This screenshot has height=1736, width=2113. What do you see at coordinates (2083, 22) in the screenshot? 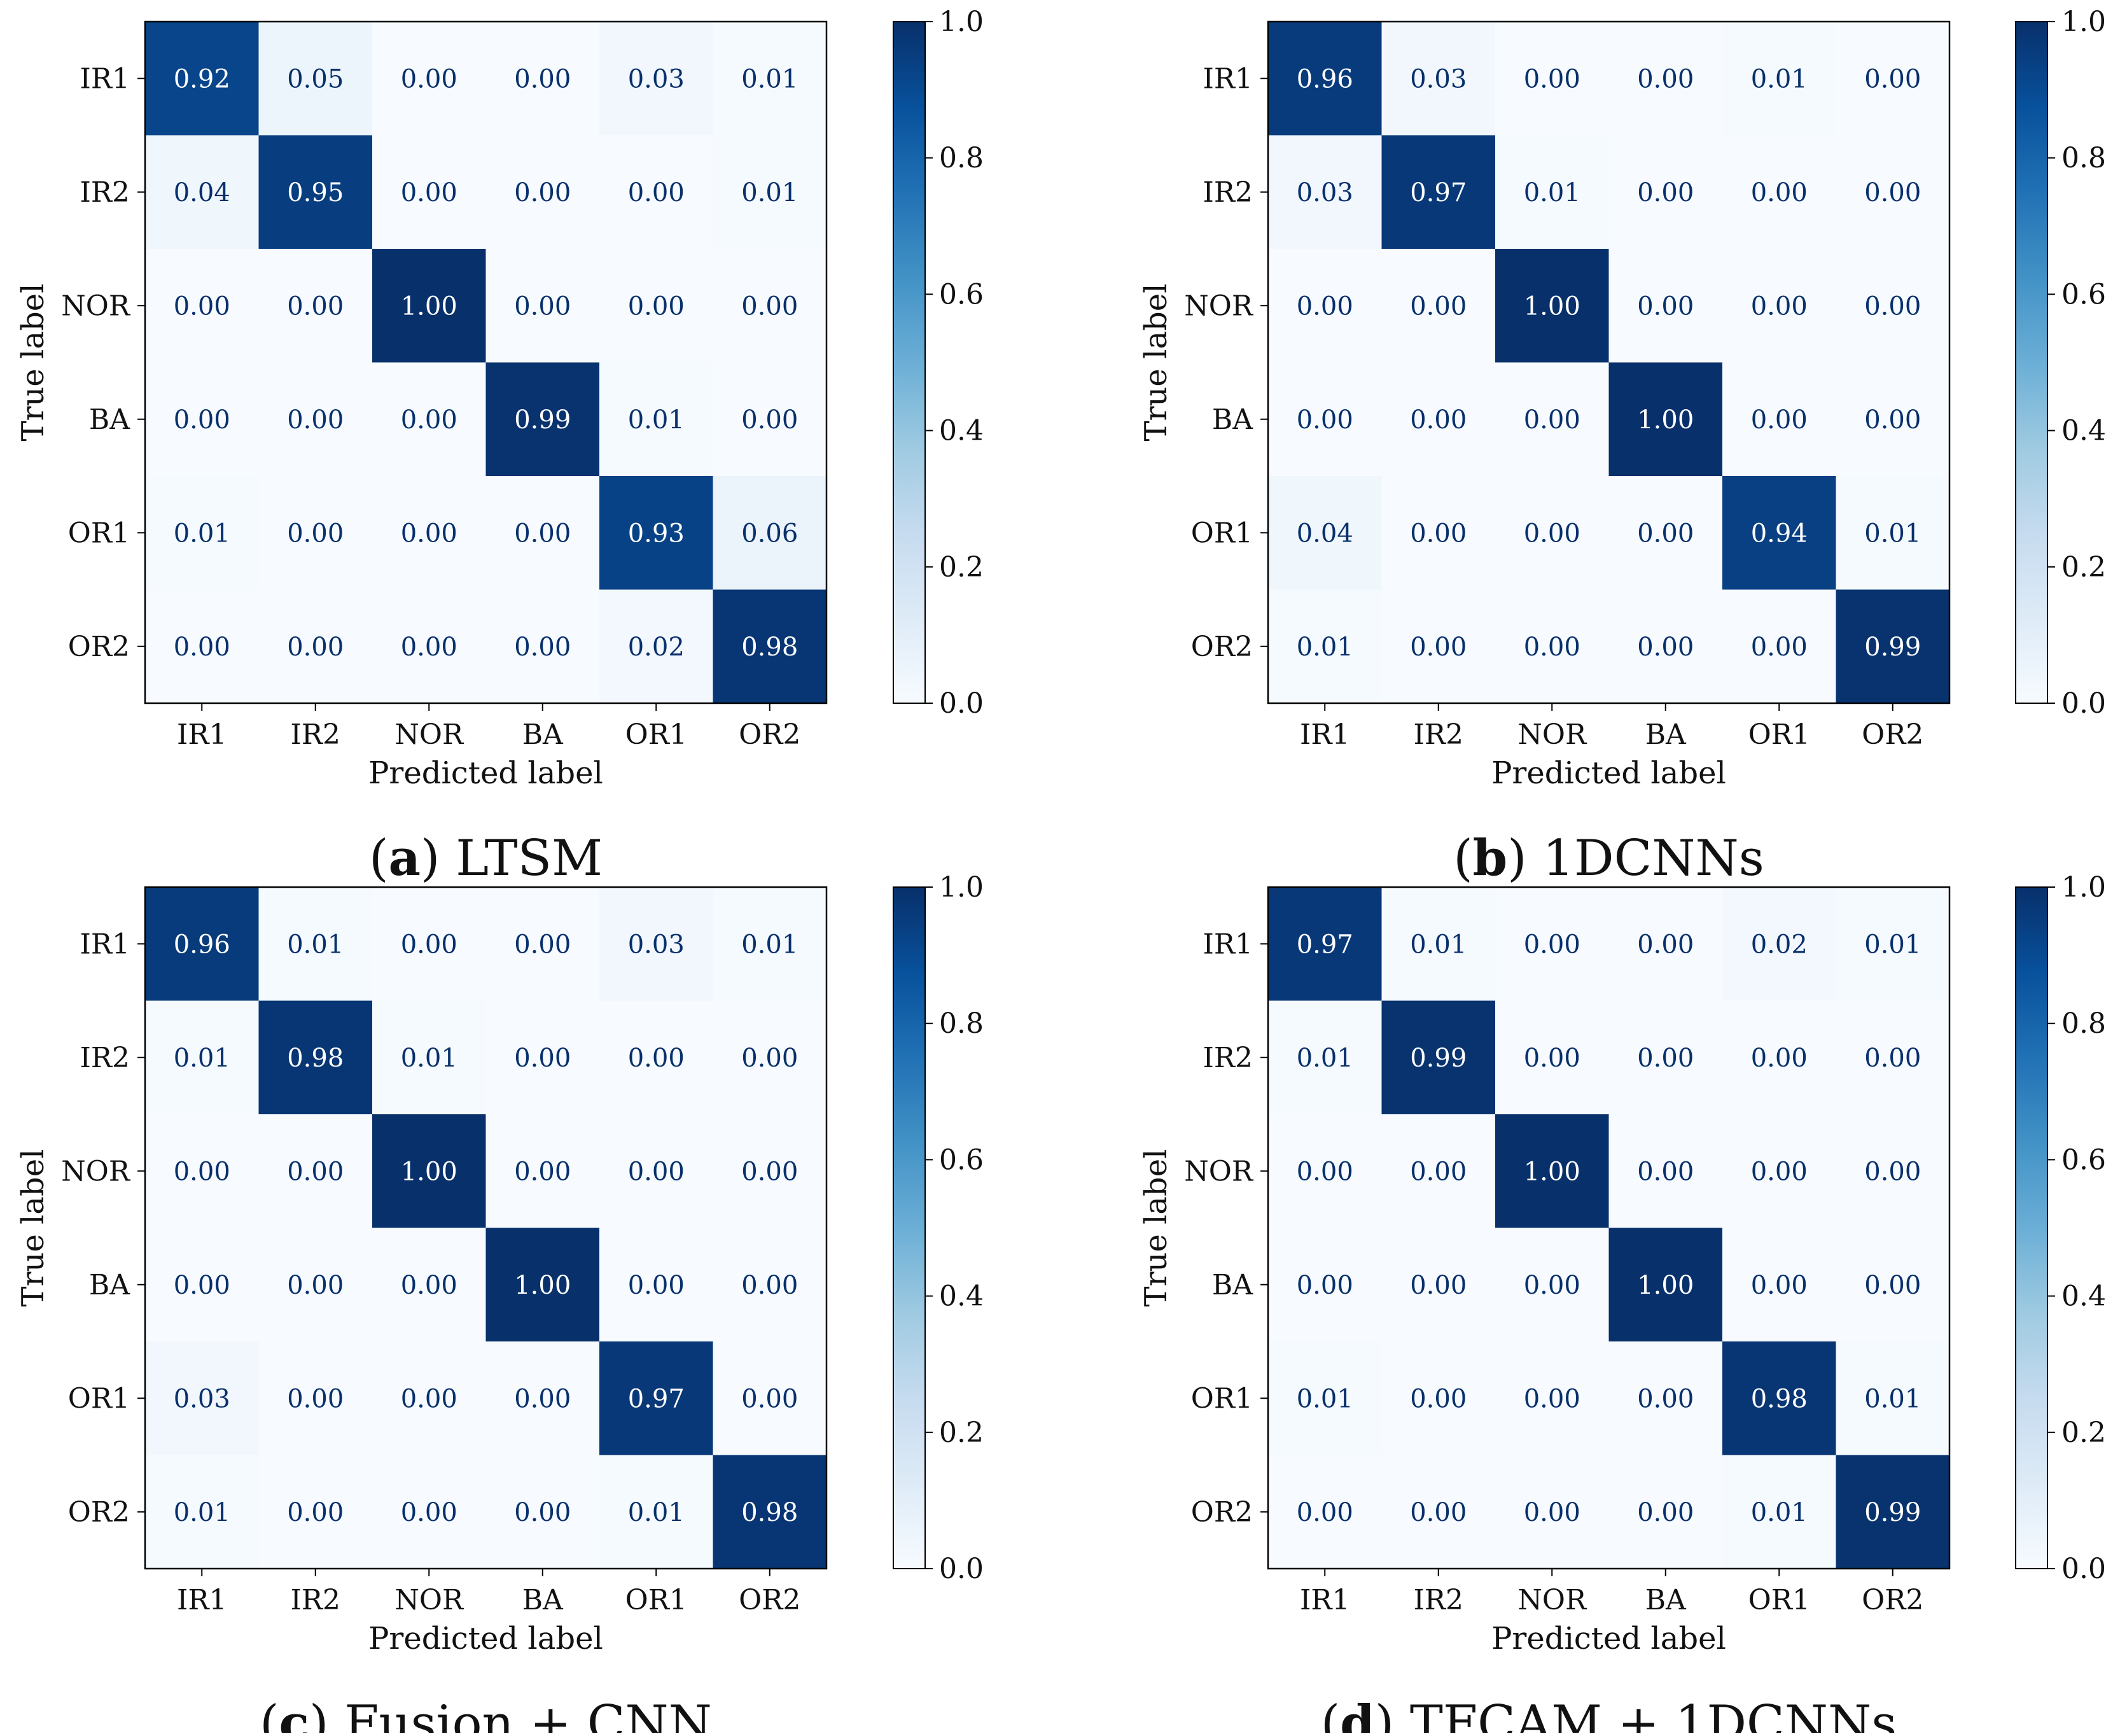
I see `colorbar-tick-label: 1.0` at bounding box center [2083, 22].